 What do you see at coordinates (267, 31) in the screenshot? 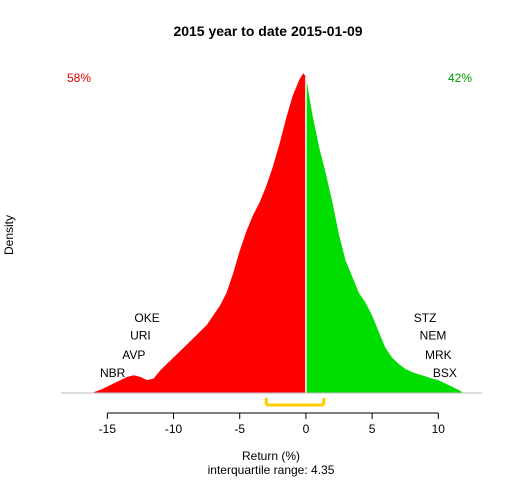
I see `chart-title: 2015 year to date 2015-01-09` at bounding box center [267, 31].